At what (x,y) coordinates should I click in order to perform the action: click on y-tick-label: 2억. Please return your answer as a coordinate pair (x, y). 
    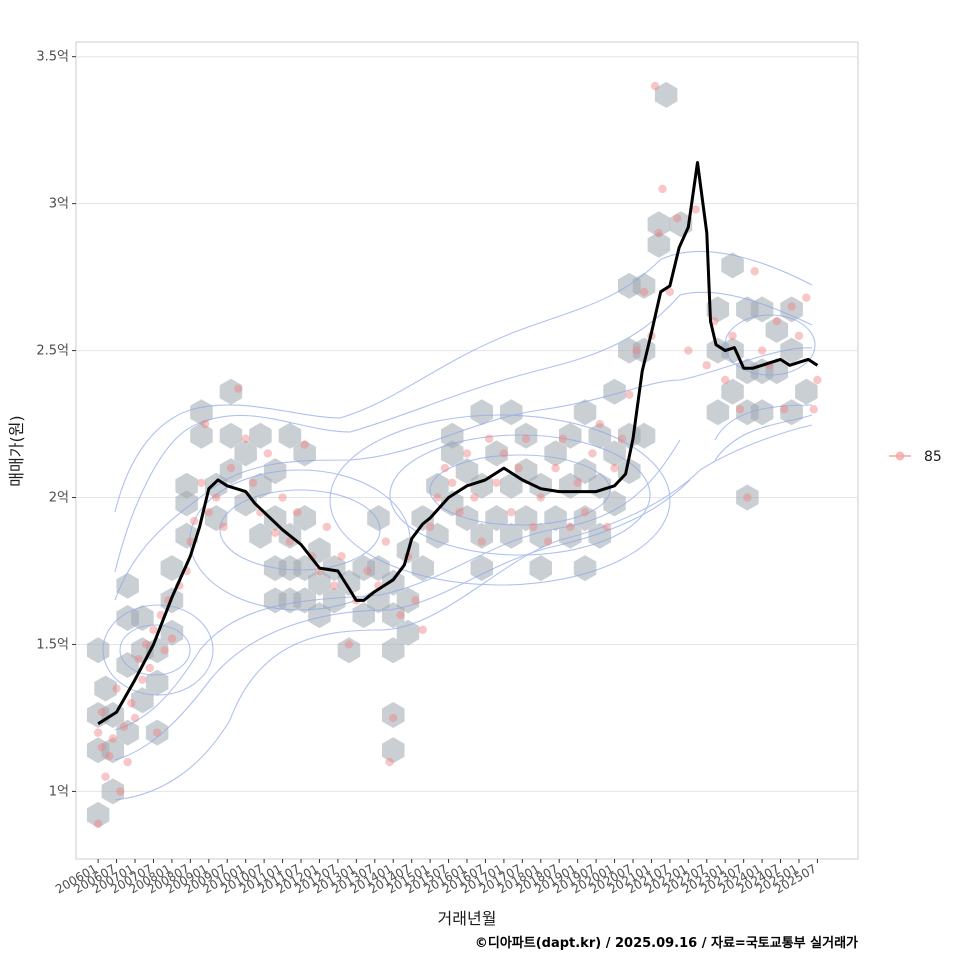
    Looking at the image, I should click on (59, 498).